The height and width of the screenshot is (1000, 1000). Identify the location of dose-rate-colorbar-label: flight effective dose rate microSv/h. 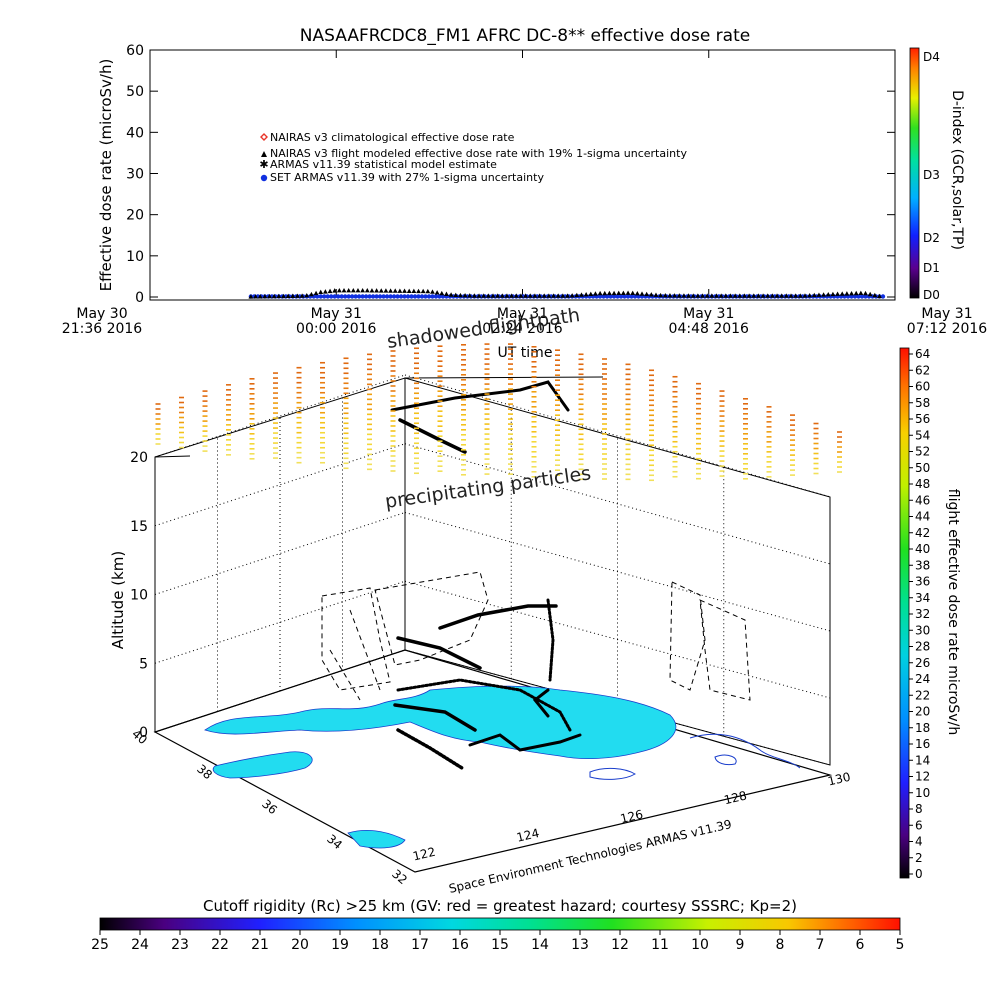
(953, 612).